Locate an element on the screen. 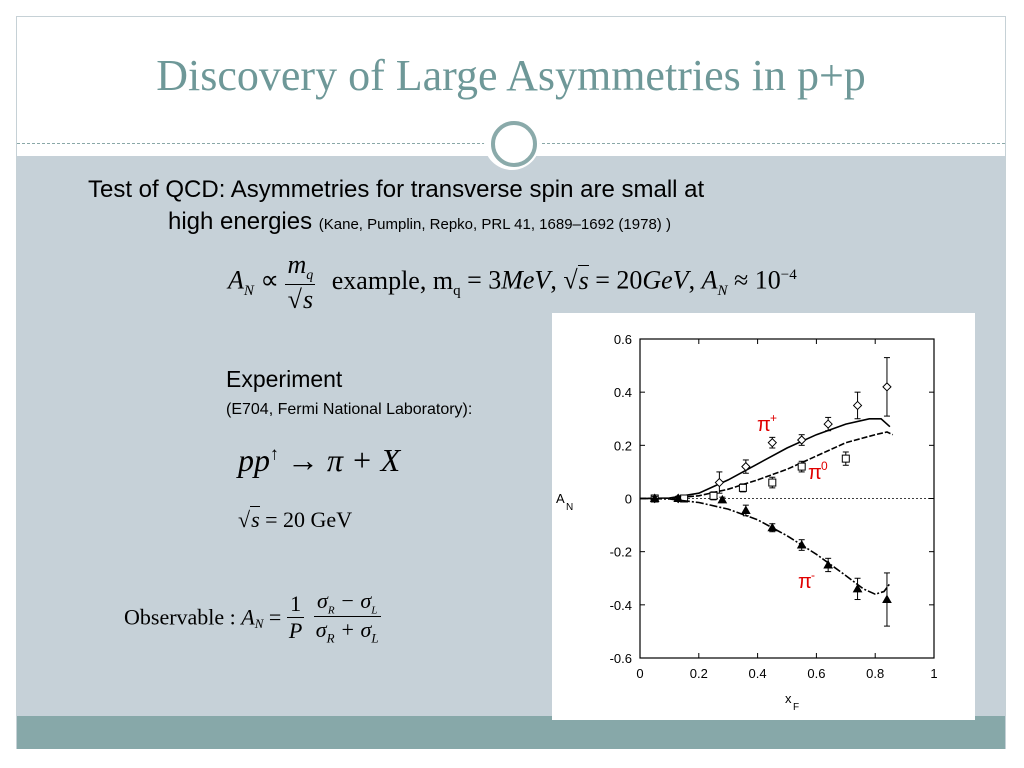 The image size is (1024, 768). formula-an-sub: N is located at coordinates (248, 290).